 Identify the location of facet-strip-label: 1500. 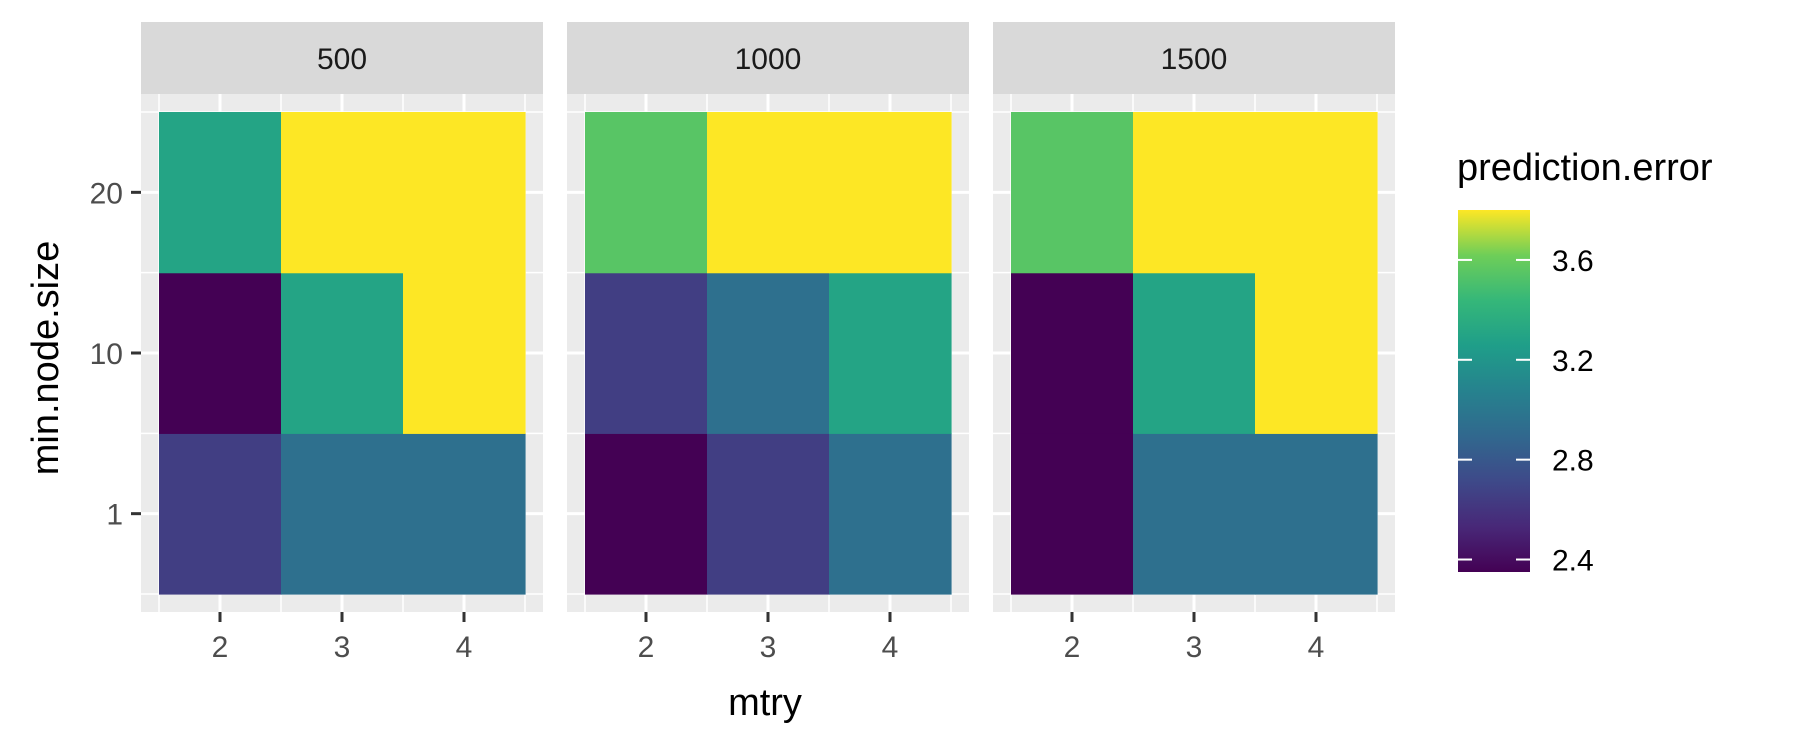
(1194, 59).